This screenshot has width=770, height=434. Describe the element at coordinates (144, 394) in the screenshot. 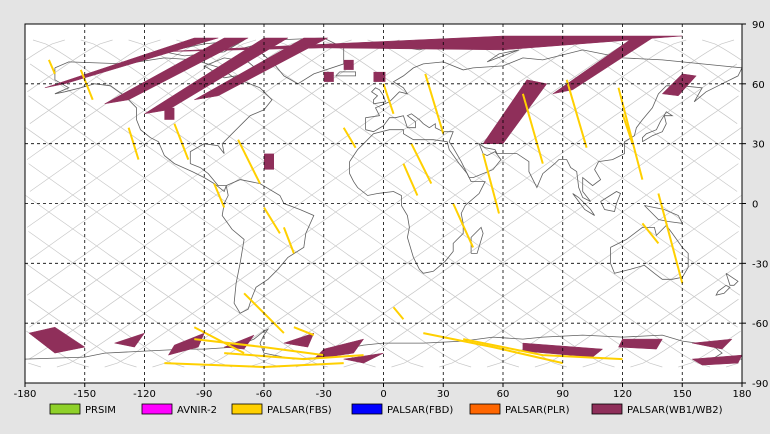

I see `x-tick-label: -120` at that location.